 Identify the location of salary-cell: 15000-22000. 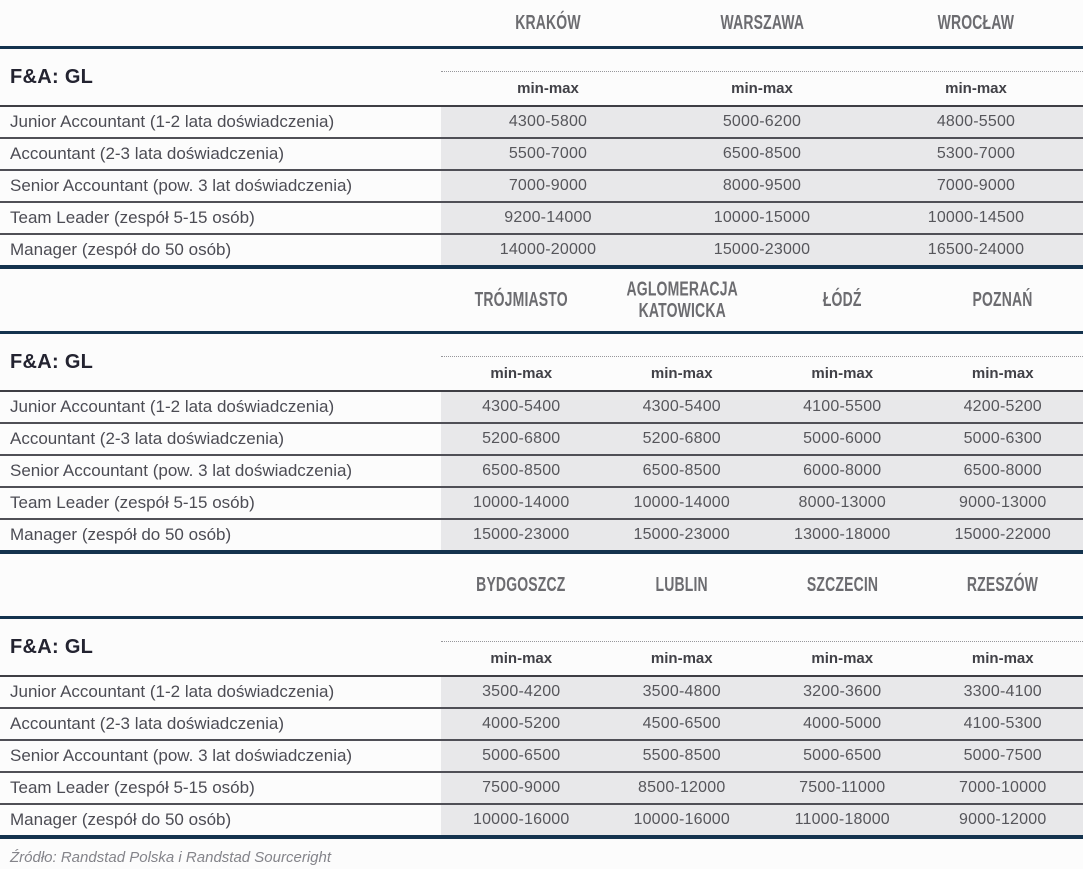
(1003, 535).